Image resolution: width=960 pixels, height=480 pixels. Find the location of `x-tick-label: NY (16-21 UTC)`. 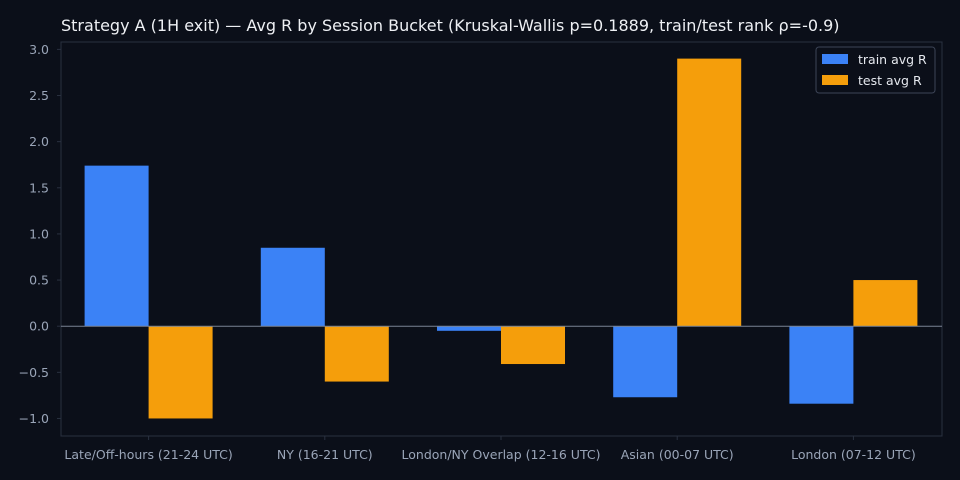

x-tick-label: NY (16-21 UTC) is located at coordinates (325, 454).